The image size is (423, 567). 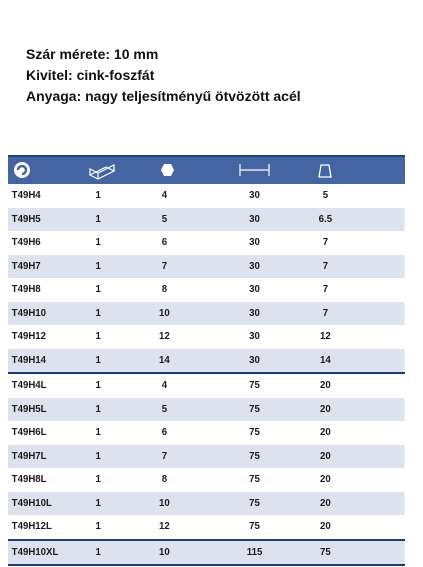 I want to click on table-cell: T49H10, so click(x=29, y=312).